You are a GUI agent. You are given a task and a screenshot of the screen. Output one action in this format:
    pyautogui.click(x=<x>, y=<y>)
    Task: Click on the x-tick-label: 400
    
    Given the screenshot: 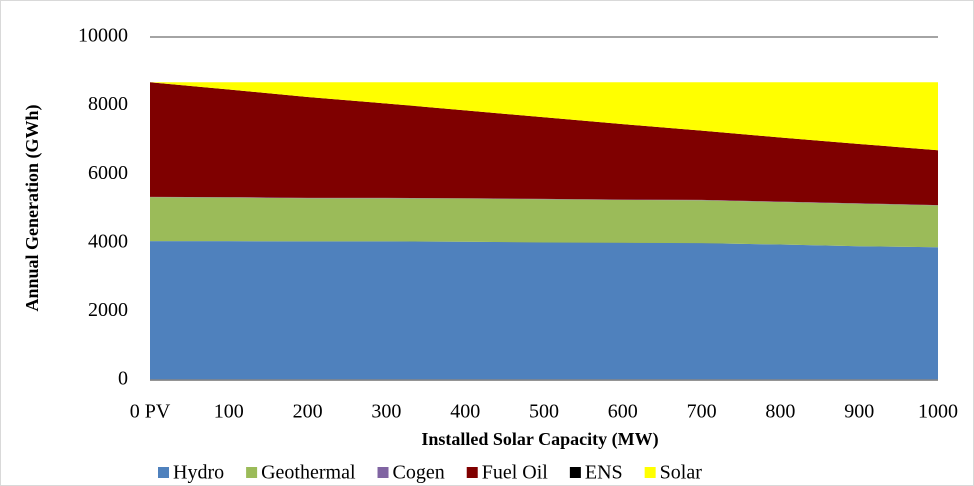 What is the action you would take?
    pyautogui.click(x=465, y=412)
    